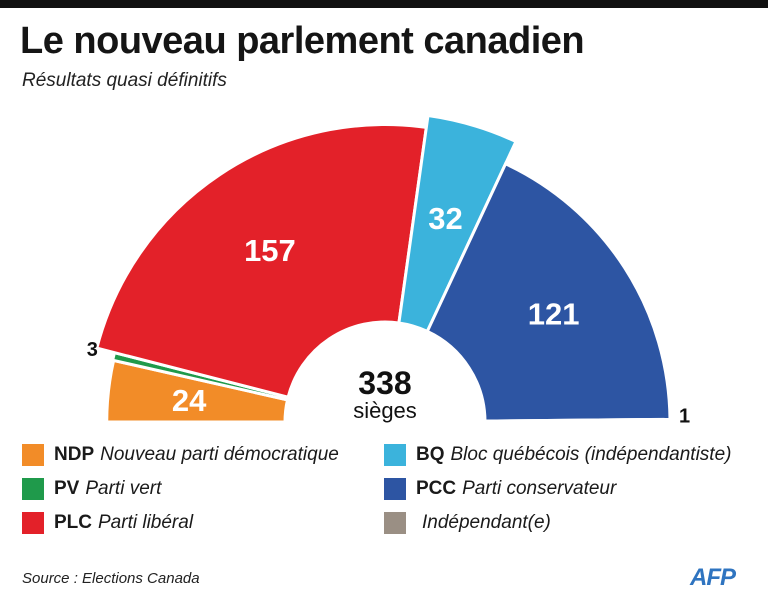 This screenshot has height=602, width=768. I want to click on slice-bq, so click(457, 223).